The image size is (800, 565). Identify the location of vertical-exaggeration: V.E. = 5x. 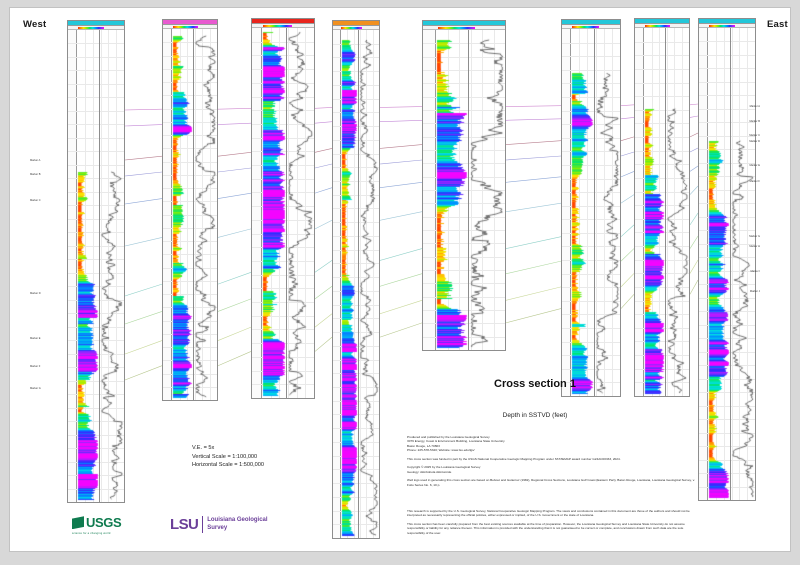
(203, 448).